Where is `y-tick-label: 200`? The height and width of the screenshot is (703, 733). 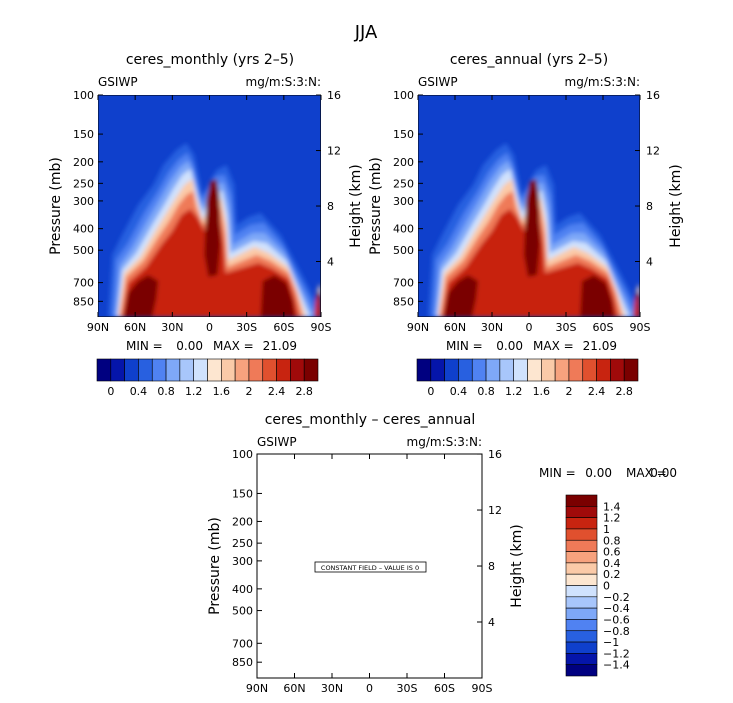 y-tick-label: 200 is located at coordinates (242, 521).